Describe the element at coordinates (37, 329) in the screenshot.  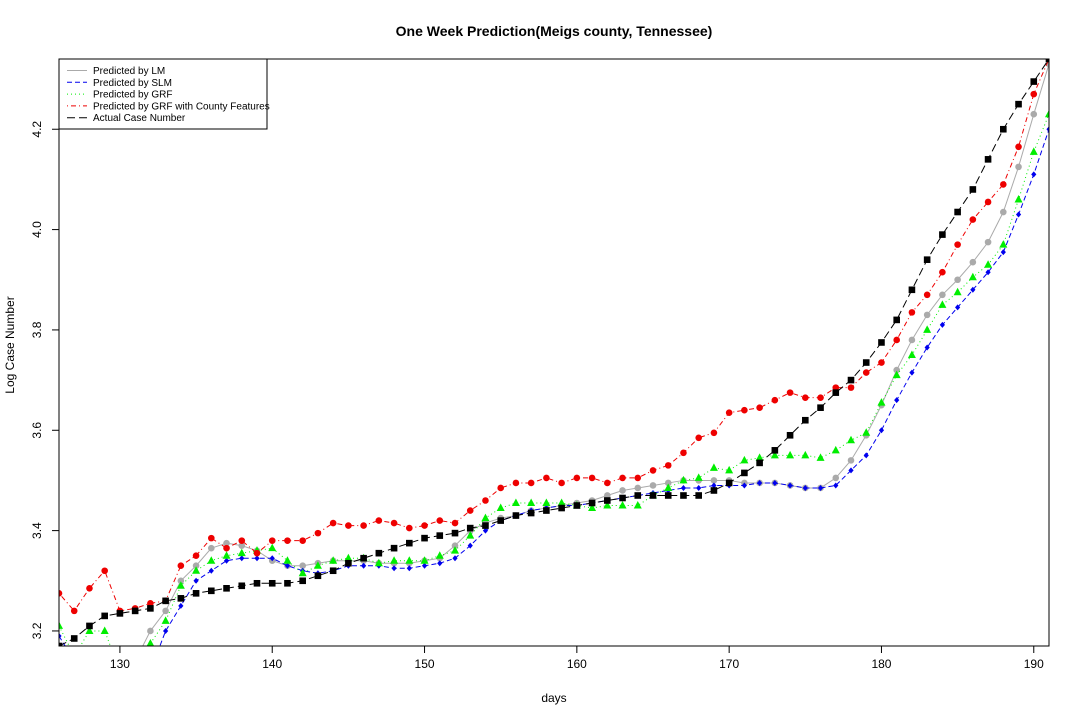
I see `y-tick-label: 3.8` at that location.